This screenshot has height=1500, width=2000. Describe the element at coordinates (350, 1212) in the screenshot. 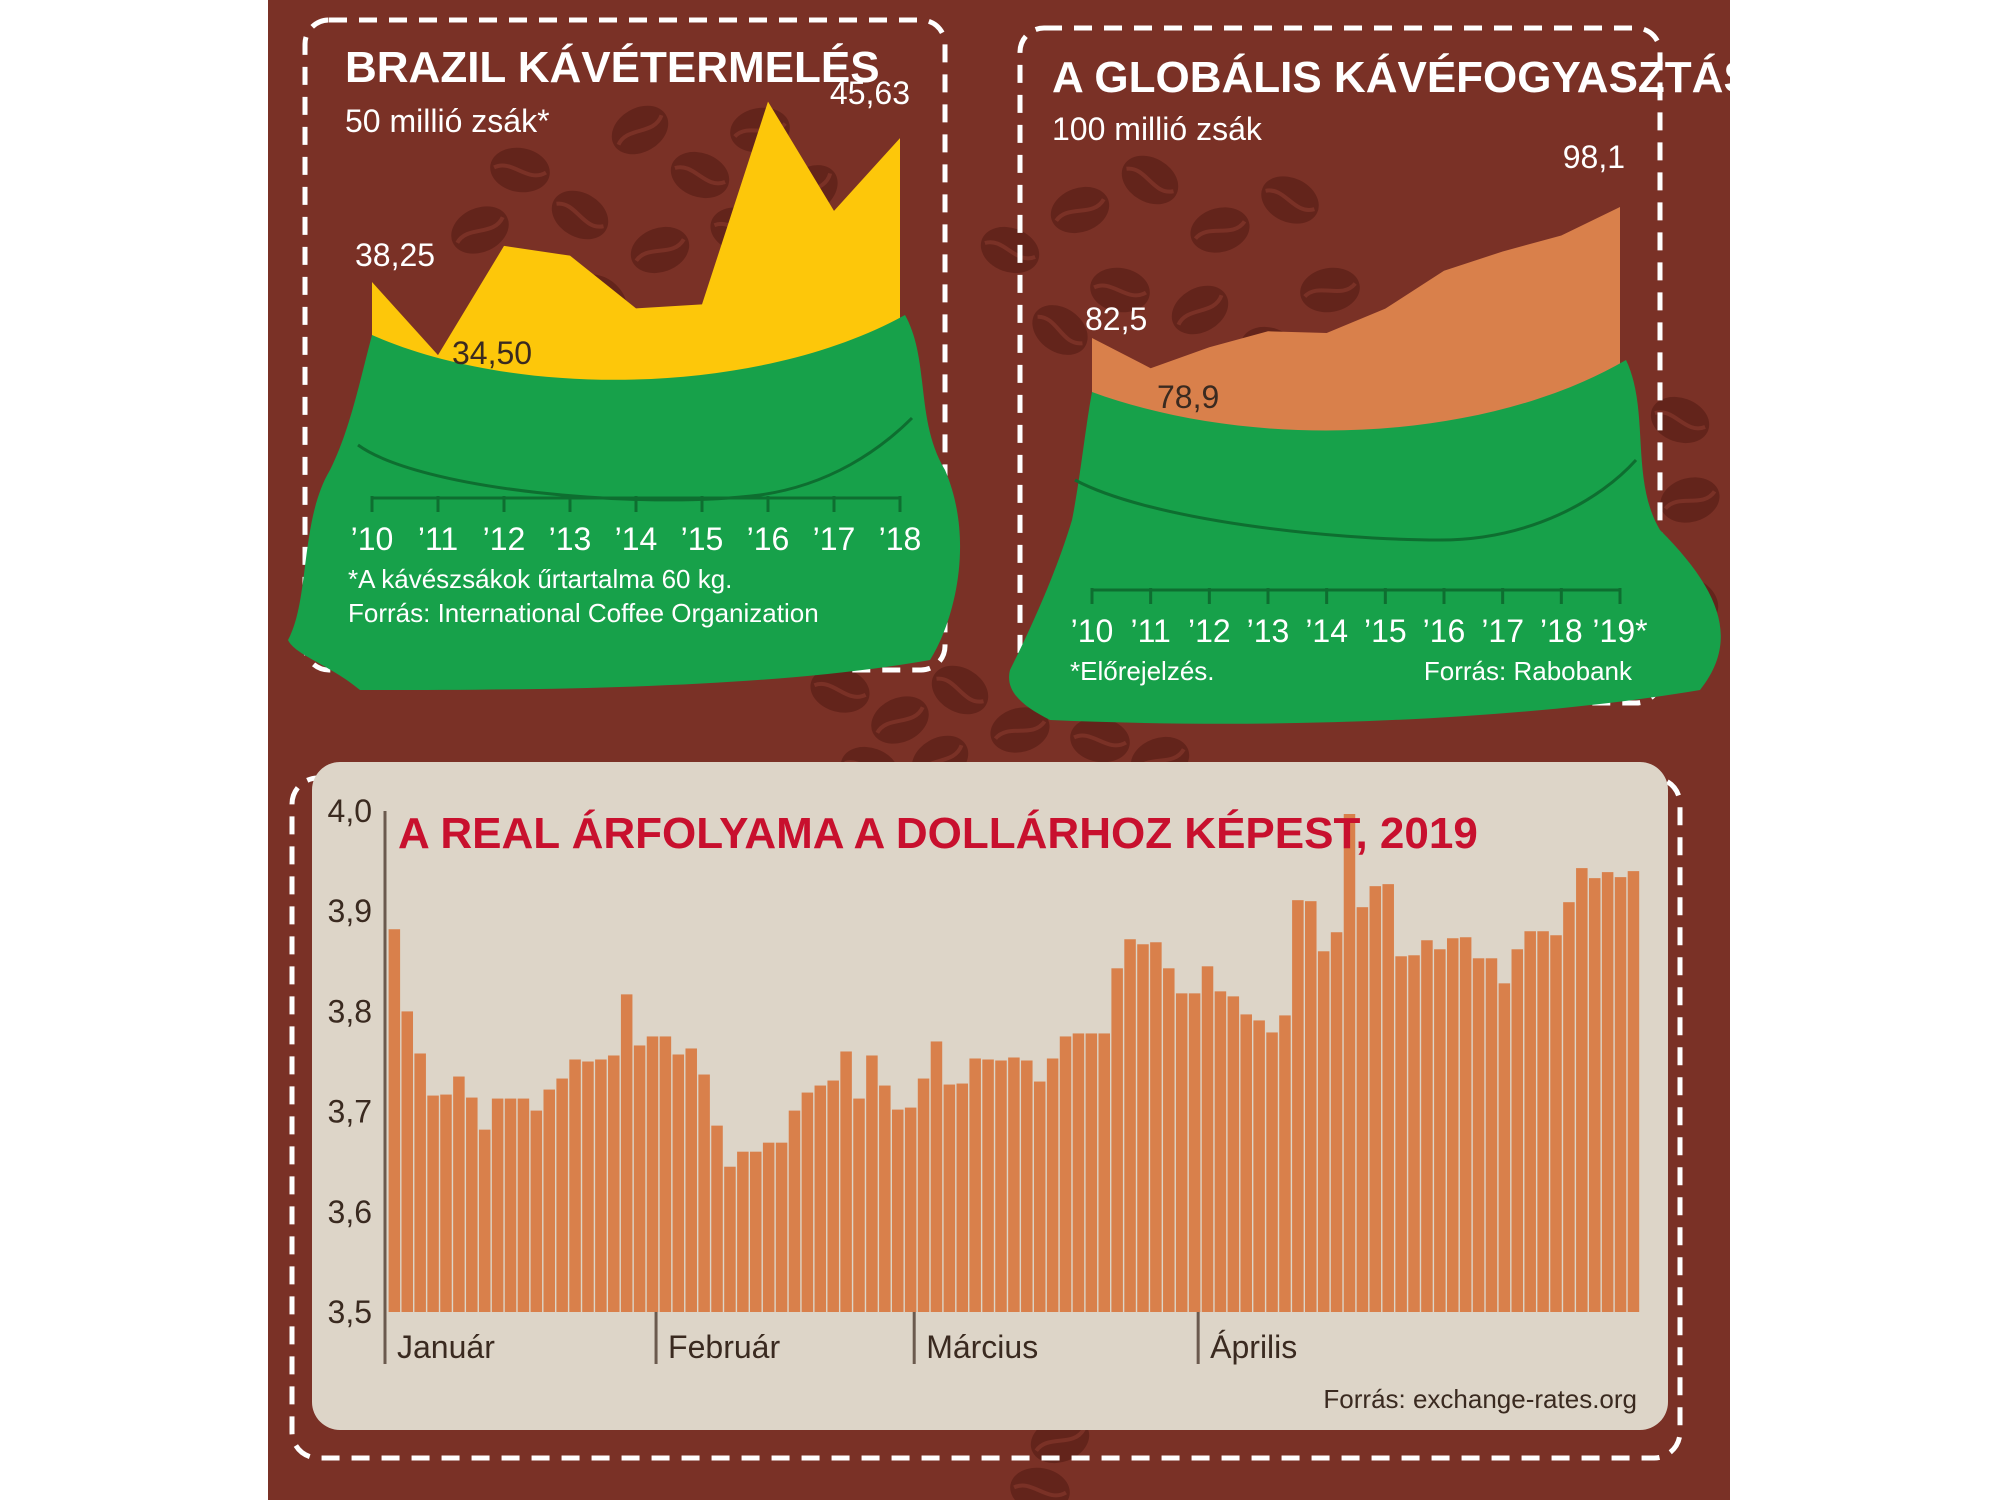

I see `y-tick-label: 3,6` at that location.